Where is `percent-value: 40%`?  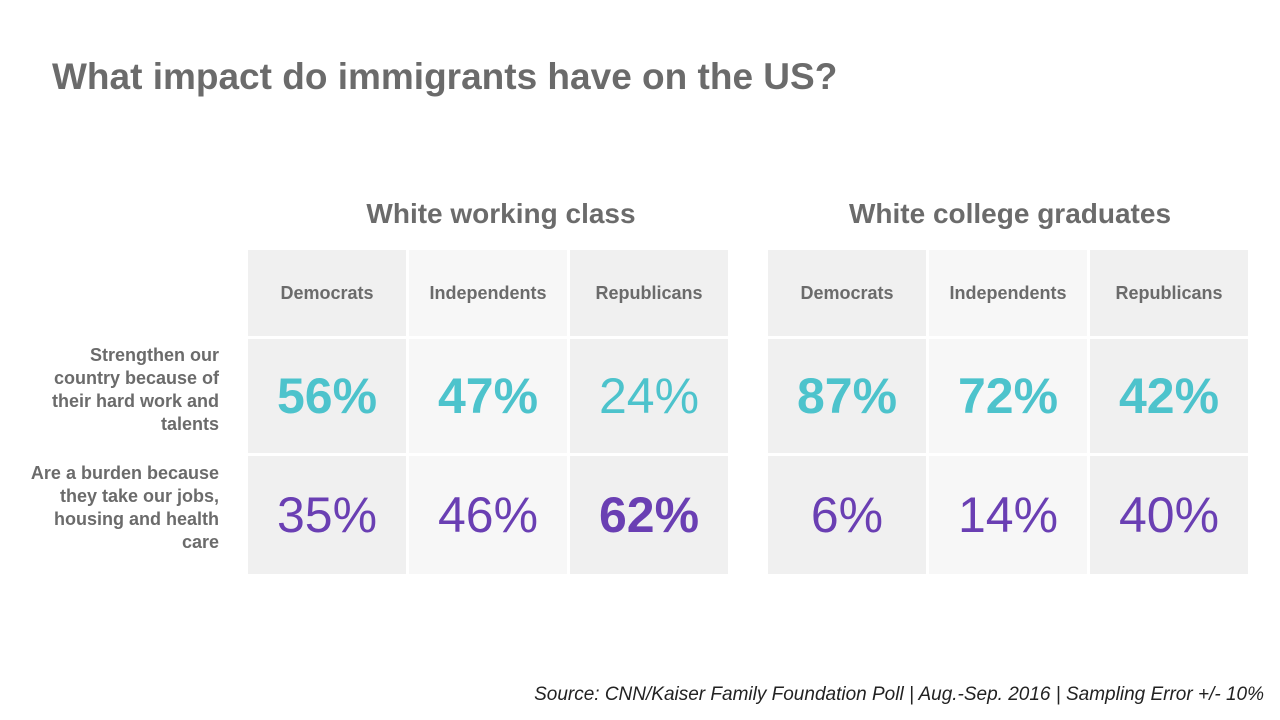 percent-value: 40% is located at coordinates (1169, 515).